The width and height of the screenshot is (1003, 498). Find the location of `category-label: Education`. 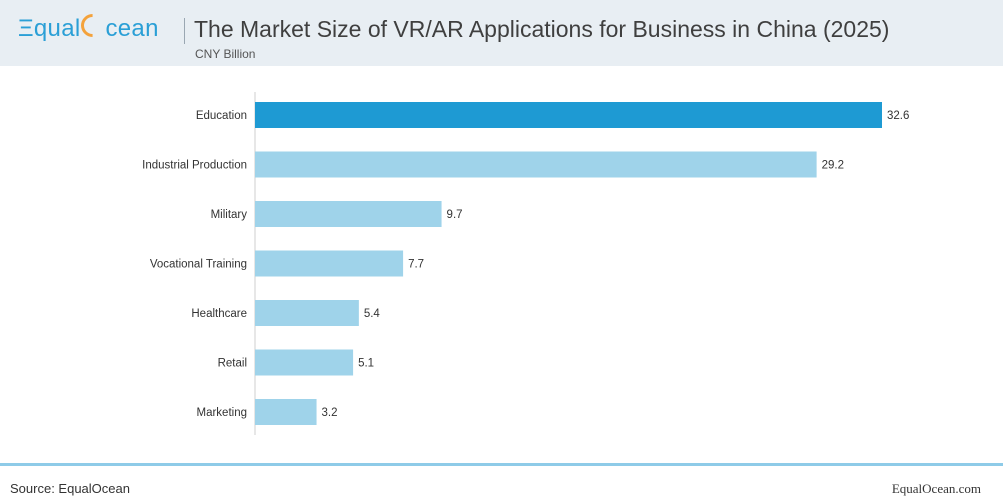

category-label: Education is located at coordinates (221, 116).